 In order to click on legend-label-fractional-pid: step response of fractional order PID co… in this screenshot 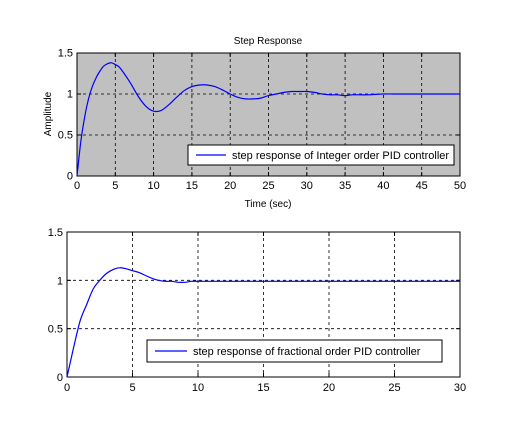, I will do `click(307, 352)`.